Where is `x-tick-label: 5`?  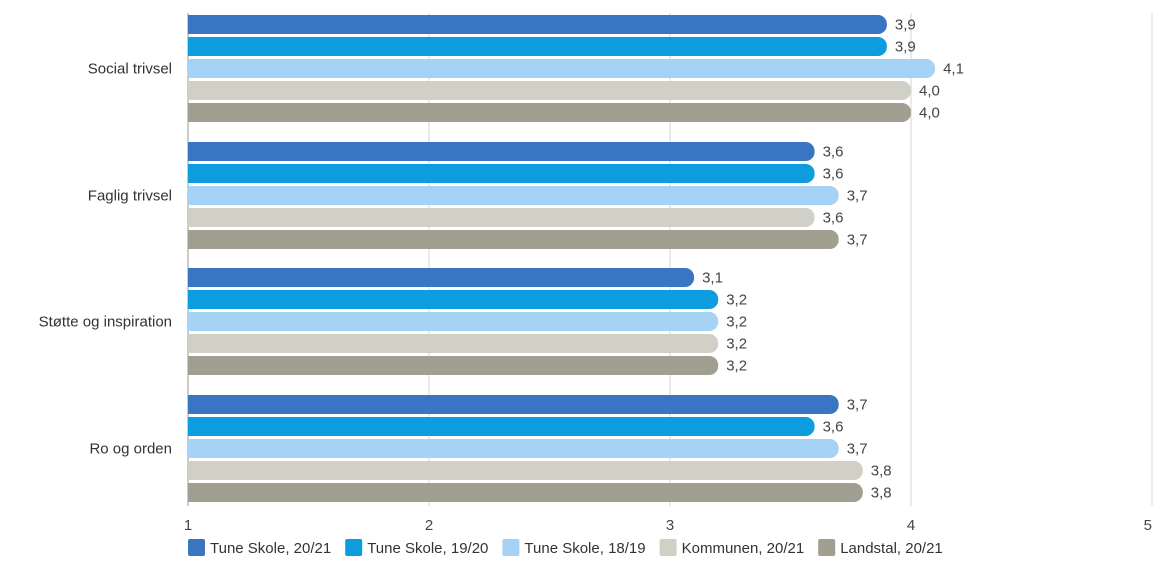 x-tick-label: 5 is located at coordinates (1148, 525).